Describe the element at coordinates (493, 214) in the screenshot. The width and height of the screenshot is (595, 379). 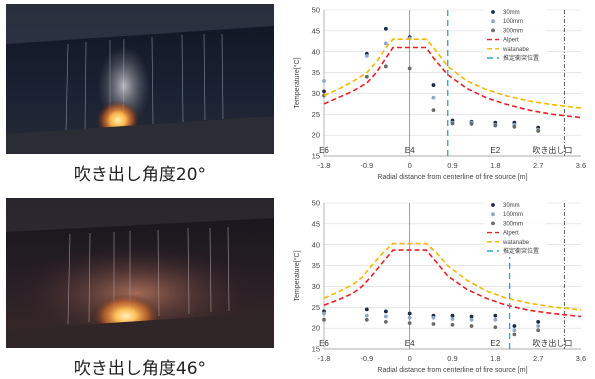
I see `legend-marker-100mm` at that location.